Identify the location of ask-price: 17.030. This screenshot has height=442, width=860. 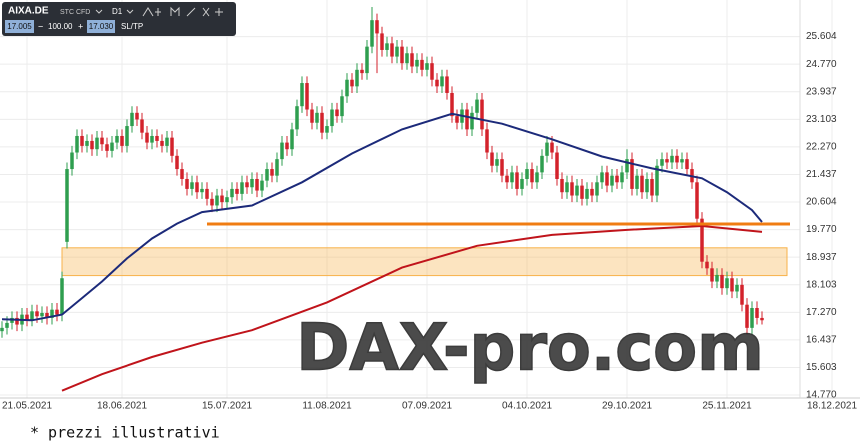
(101, 26).